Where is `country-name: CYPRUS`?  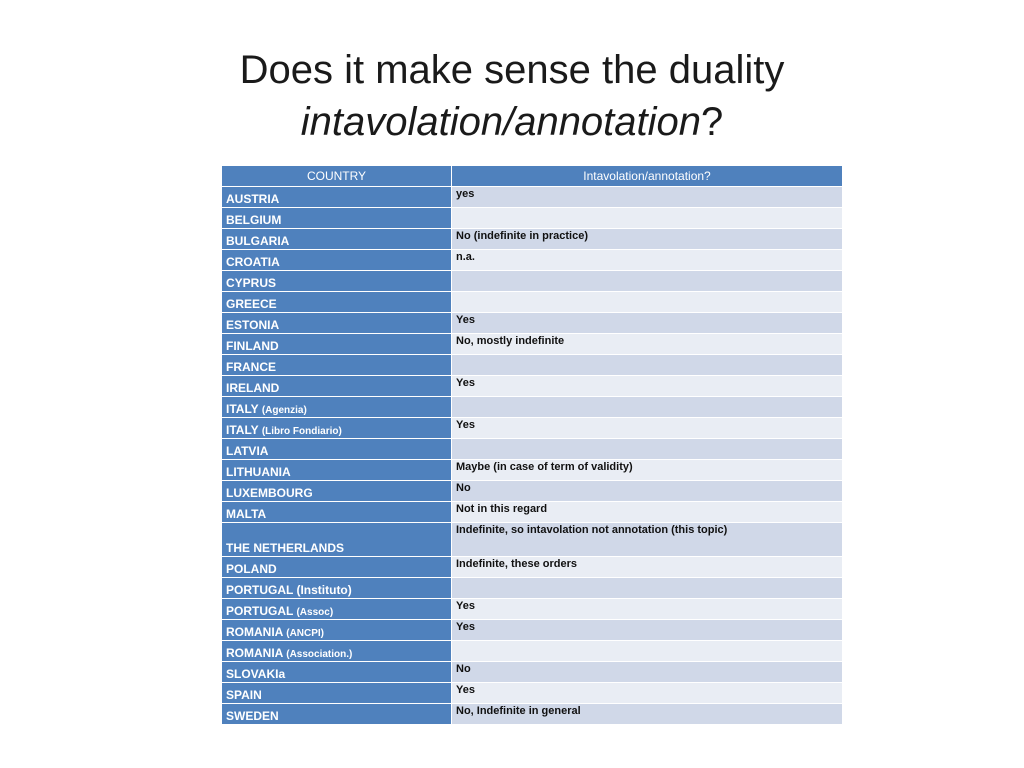 country-name: CYPRUS is located at coordinates (251, 283).